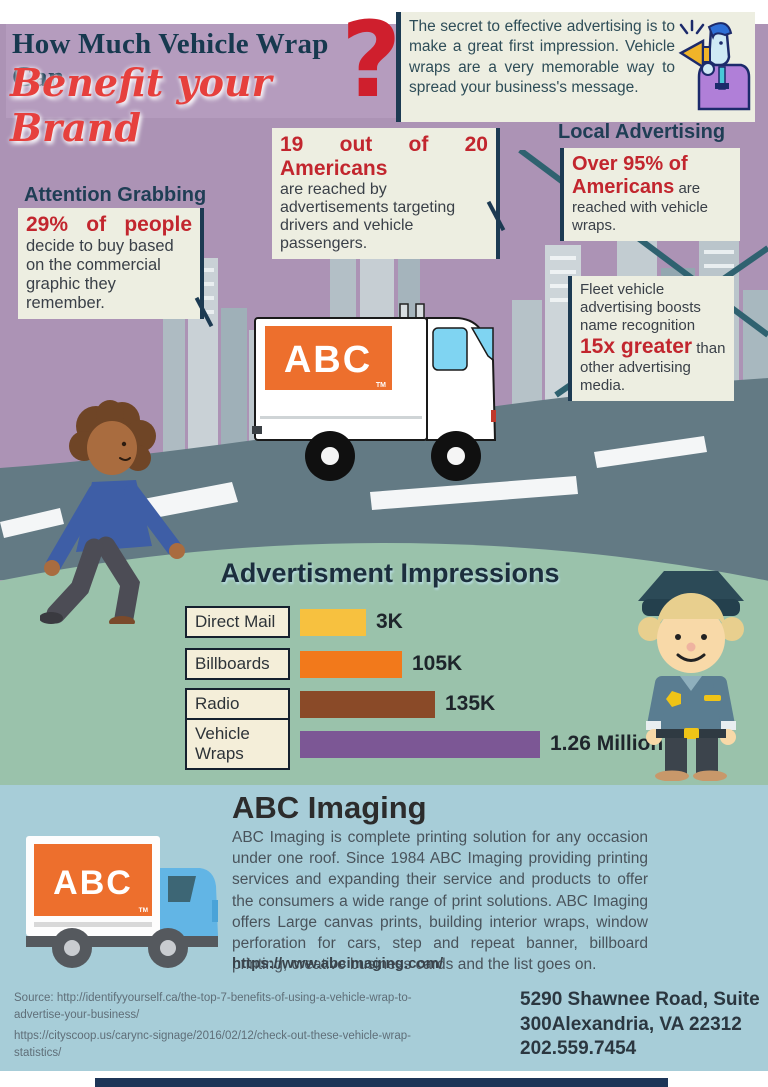 This screenshot has width=768, height=1087. What do you see at coordinates (714, 65) in the screenshot?
I see `megaphone-person-icon` at bounding box center [714, 65].